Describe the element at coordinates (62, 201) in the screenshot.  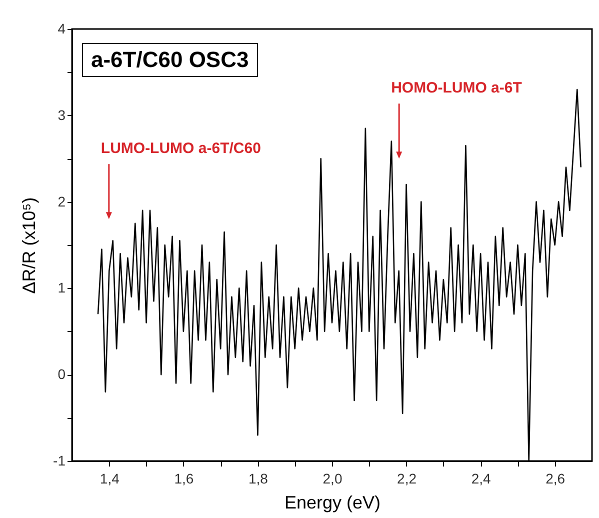
I see `y-tick-label: 2` at that location.